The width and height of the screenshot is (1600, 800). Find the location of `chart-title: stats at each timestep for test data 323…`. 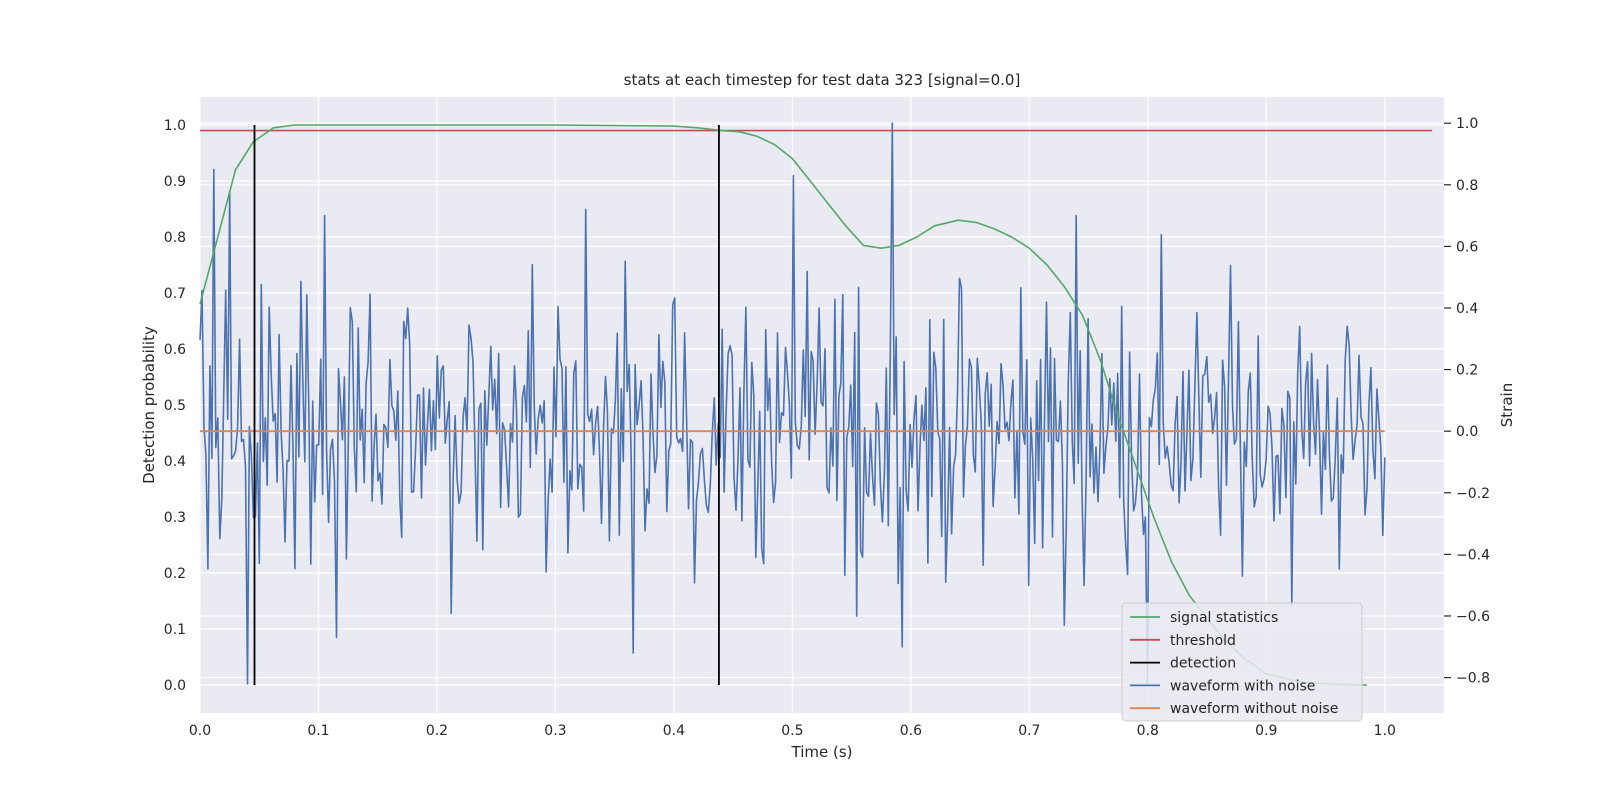

chart-title: stats at each timestep for test data 323… is located at coordinates (822, 80).